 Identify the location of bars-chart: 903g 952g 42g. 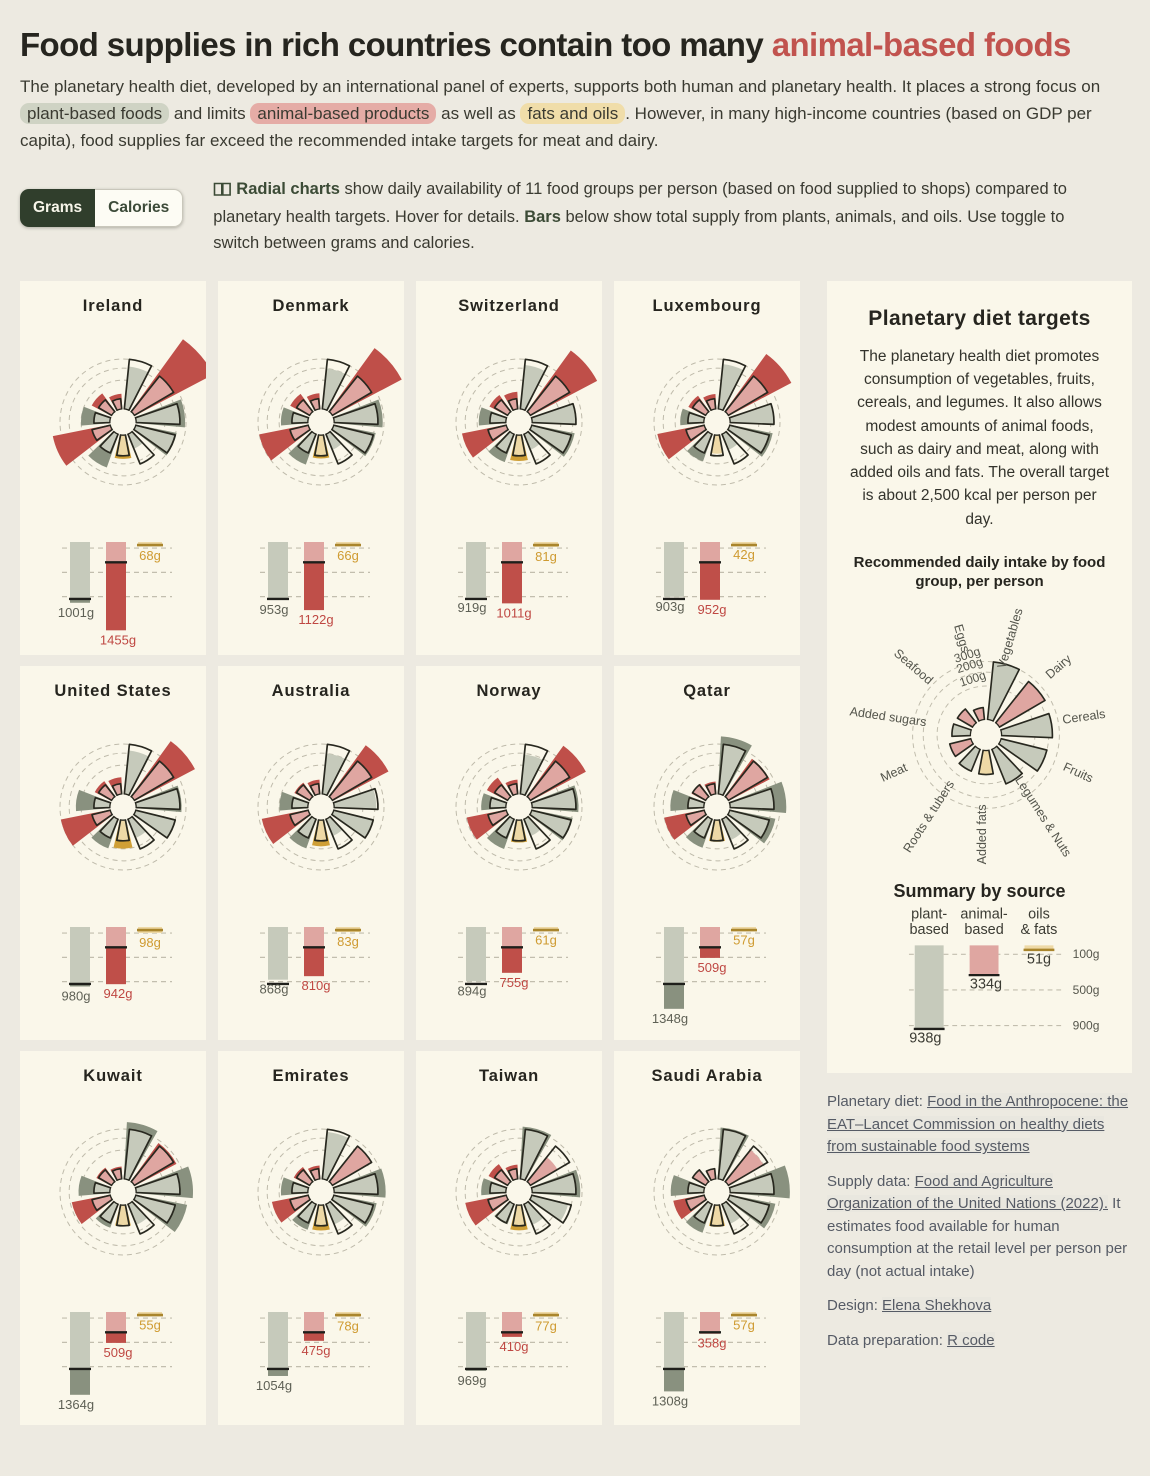
(707, 593).